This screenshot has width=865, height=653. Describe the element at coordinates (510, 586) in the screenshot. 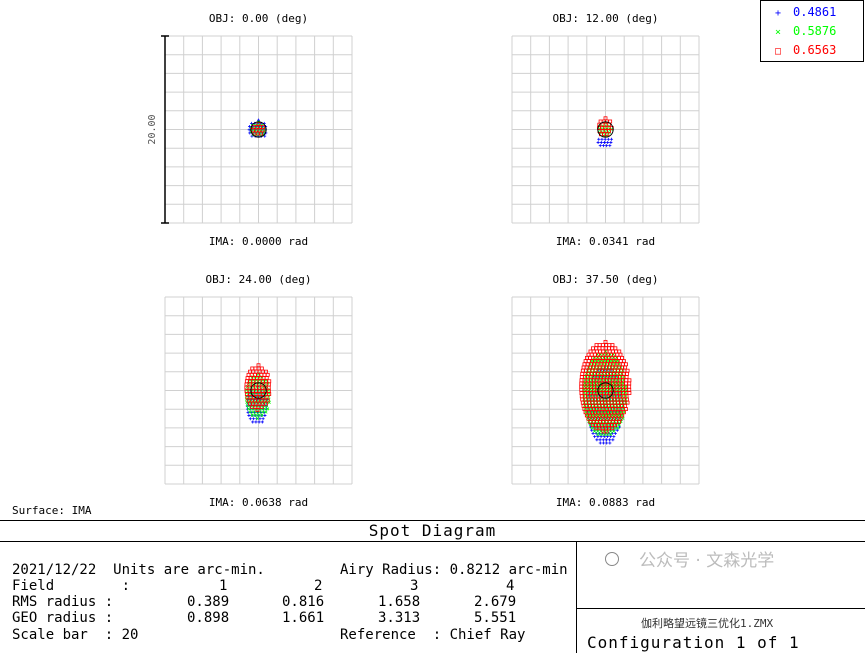

I see `field-value-4: 4` at that location.